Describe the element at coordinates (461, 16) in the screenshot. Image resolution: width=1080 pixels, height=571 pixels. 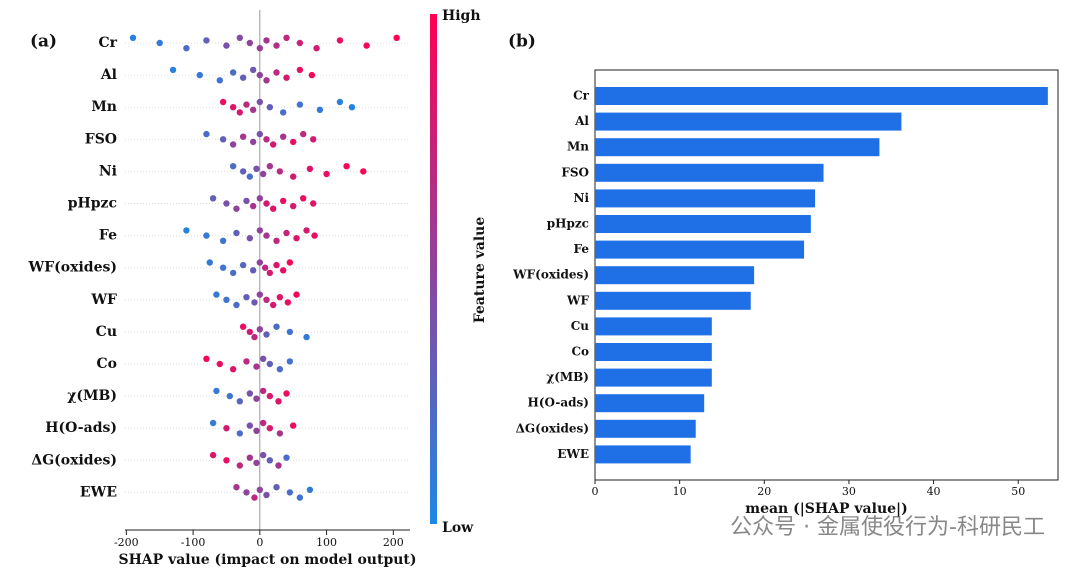
I see `colorbar-high: High` at that location.